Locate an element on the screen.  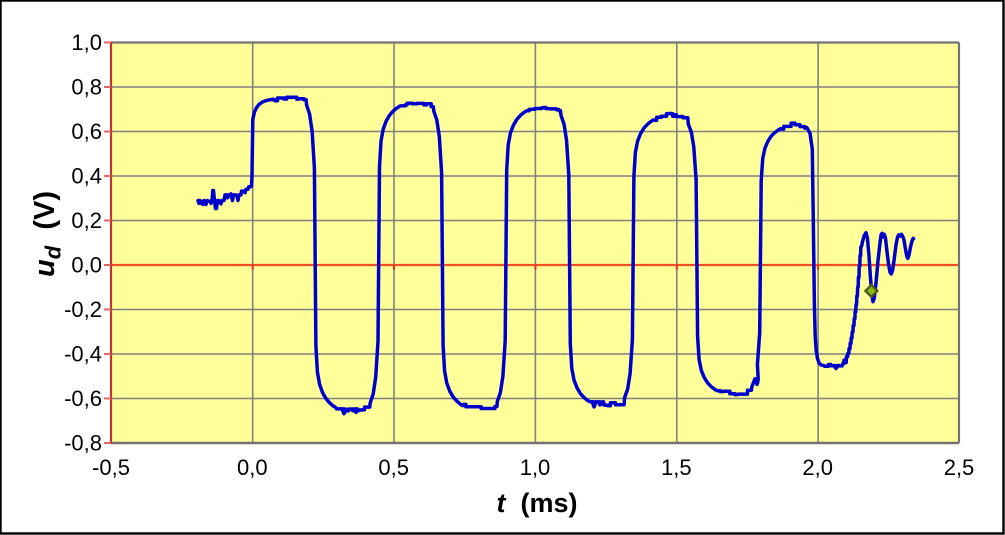
svg-text: 0,8 is located at coordinates (86, 87).